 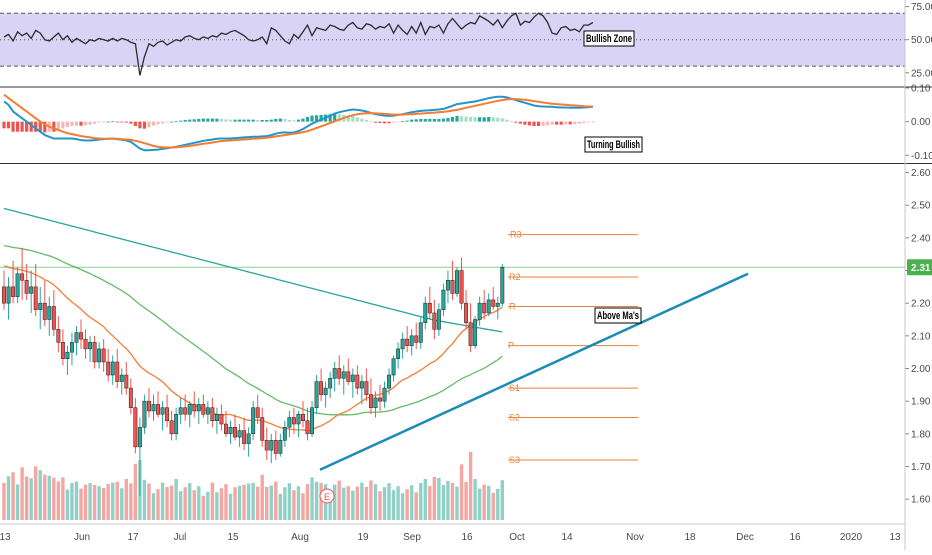 I want to click on annotation-label: Bullish Zone, so click(x=609, y=39).